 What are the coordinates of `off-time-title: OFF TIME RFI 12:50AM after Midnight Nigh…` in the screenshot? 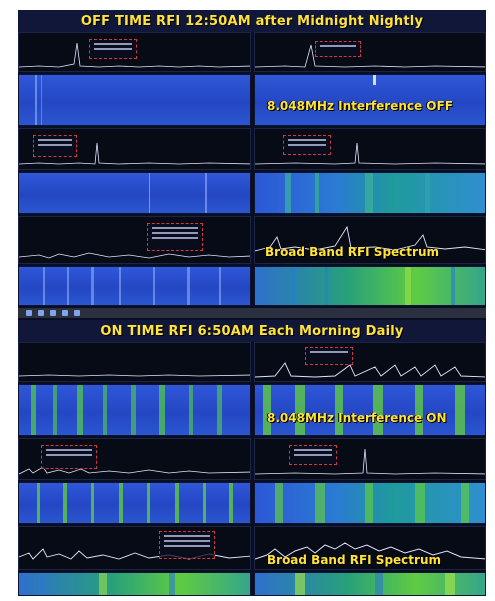 It's located at (252, 21).